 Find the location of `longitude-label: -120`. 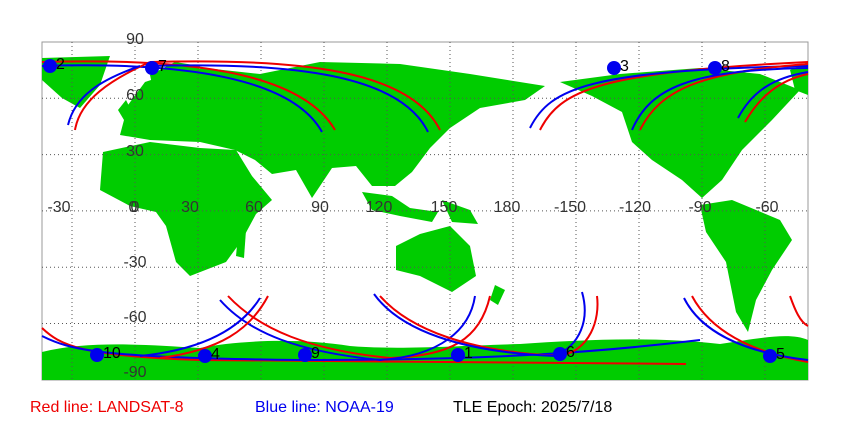

longitude-label: -120 is located at coordinates (635, 207).